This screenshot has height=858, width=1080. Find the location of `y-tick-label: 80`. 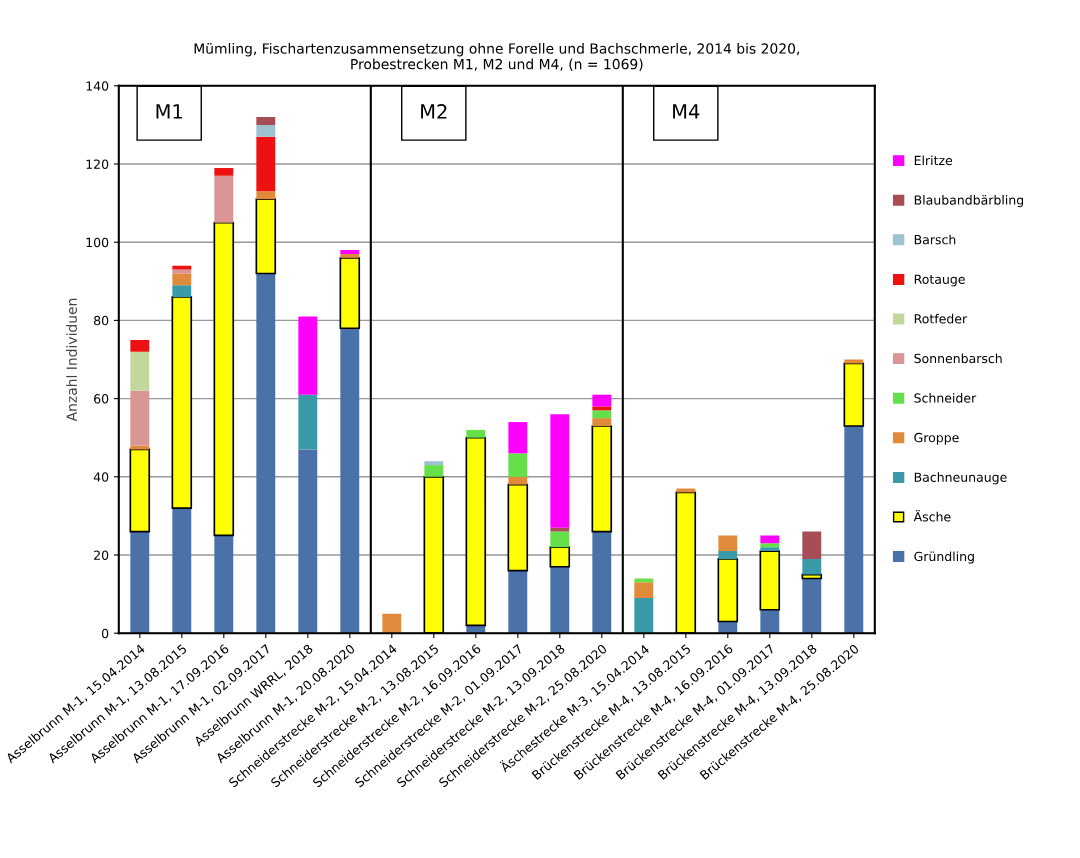

y-tick-label: 80 is located at coordinates (101, 320).